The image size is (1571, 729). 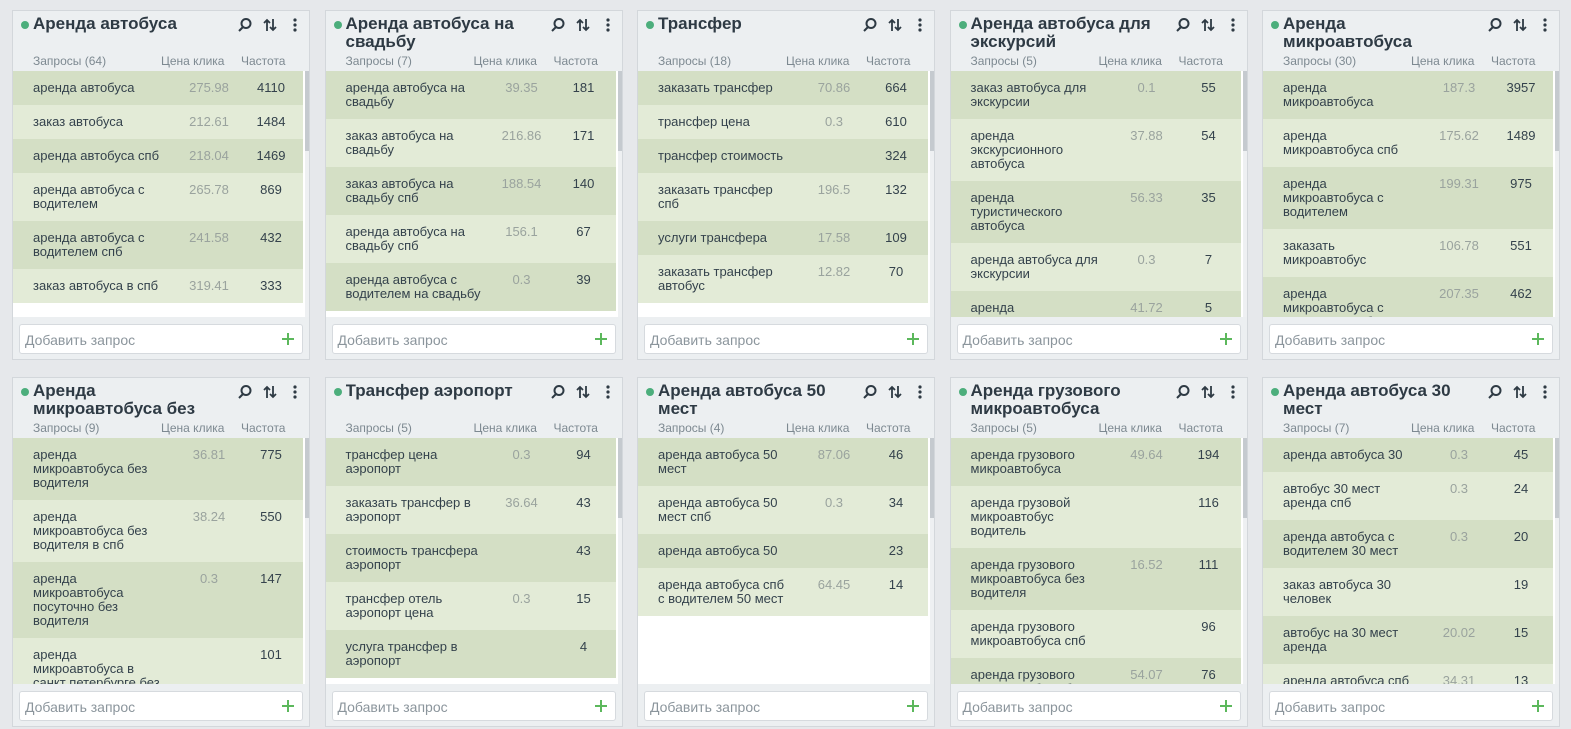 What do you see at coordinates (158, 245) in the screenshot?
I see `query-row: аренда автобуса с водителем спб 241.58 432` at bounding box center [158, 245].